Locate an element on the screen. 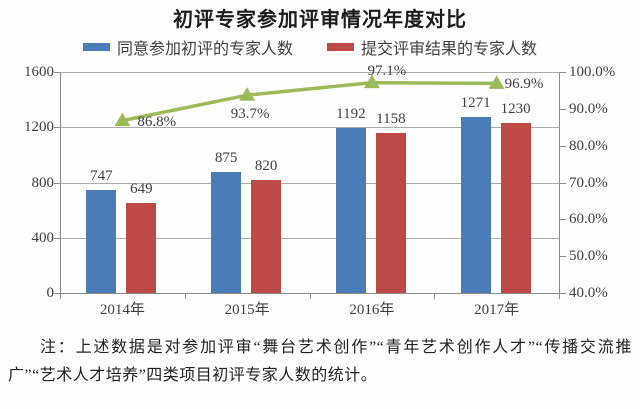 The width and height of the screenshot is (640, 409). left-axis-tick-label: 400 is located at coordinates (43, 237).